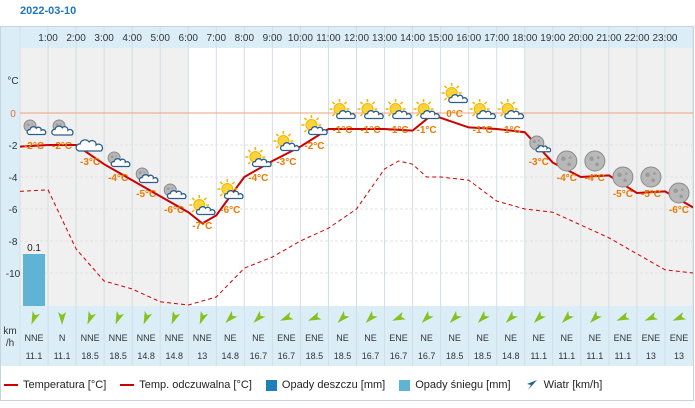  I want to click on legend-temp-swatch, so click(11, 385).